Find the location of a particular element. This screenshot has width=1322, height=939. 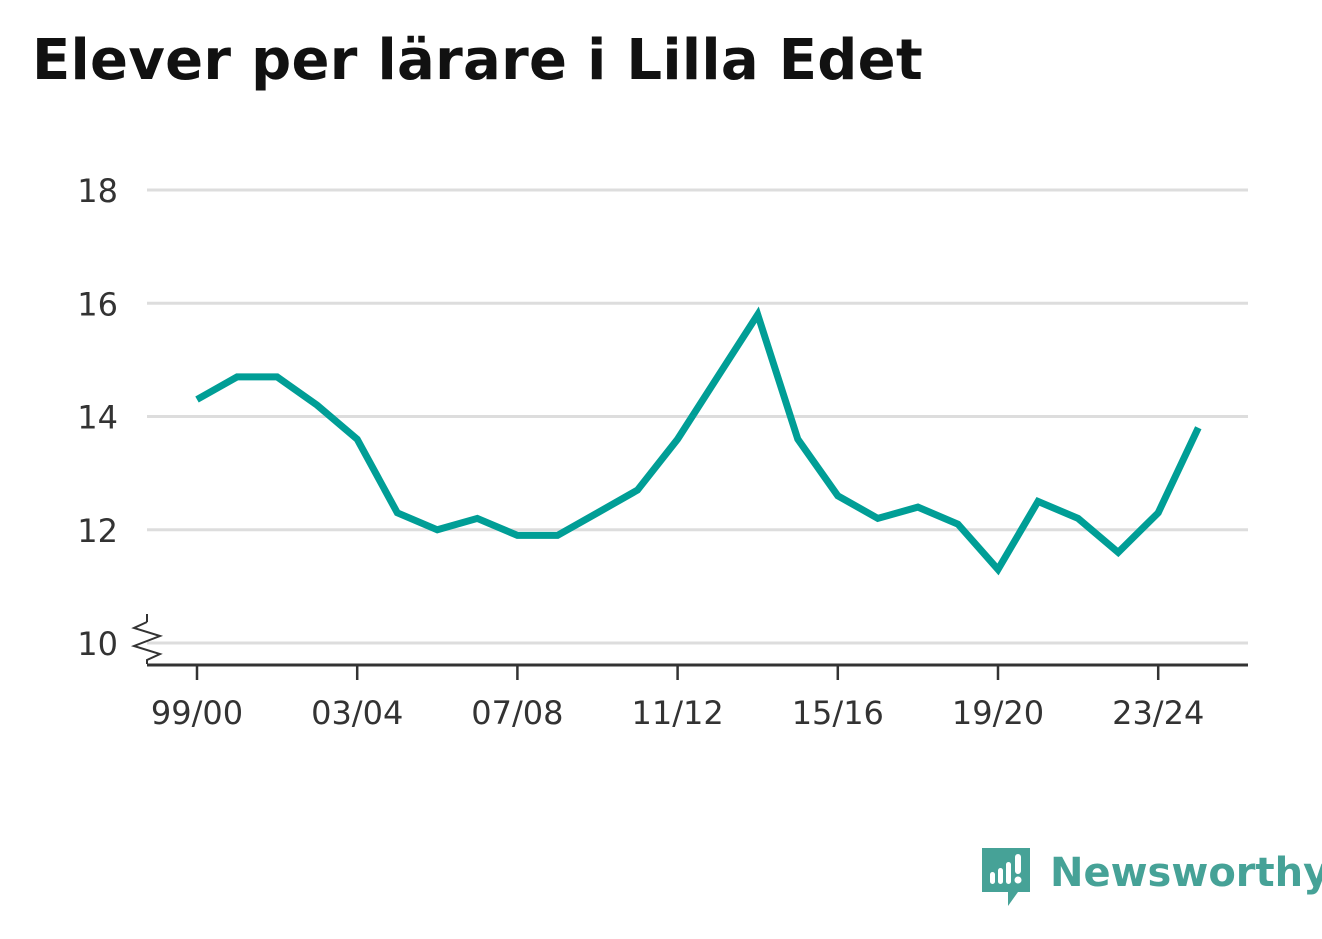

y-tick-label-18: 18 is located at coordinates (97, 191).